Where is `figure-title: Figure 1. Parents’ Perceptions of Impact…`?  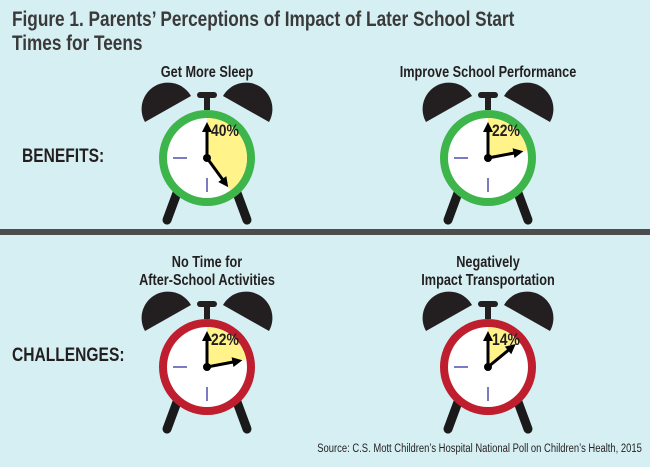 figure-title: Figure 1. Parents’ Perceptions of Impact… is located at coordinates (263, 31).